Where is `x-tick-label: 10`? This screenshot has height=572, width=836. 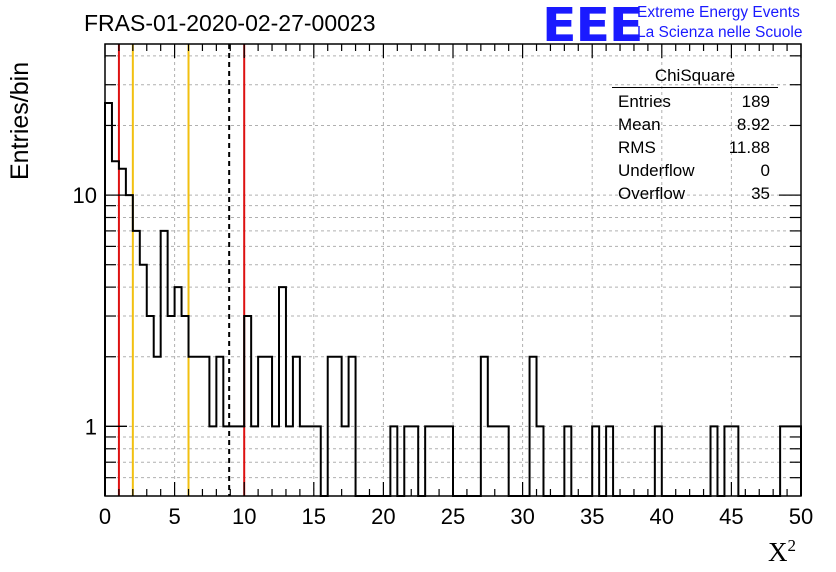
x-tick-label: 10 is located at coordinates (244, 516).